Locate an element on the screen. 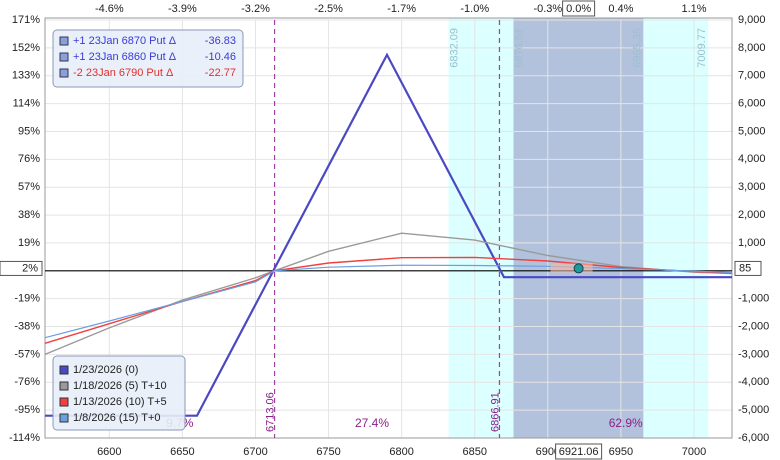 This screenshot has width=780, height=460. left-tick-label: 114% is located at coordinates (27, 104).